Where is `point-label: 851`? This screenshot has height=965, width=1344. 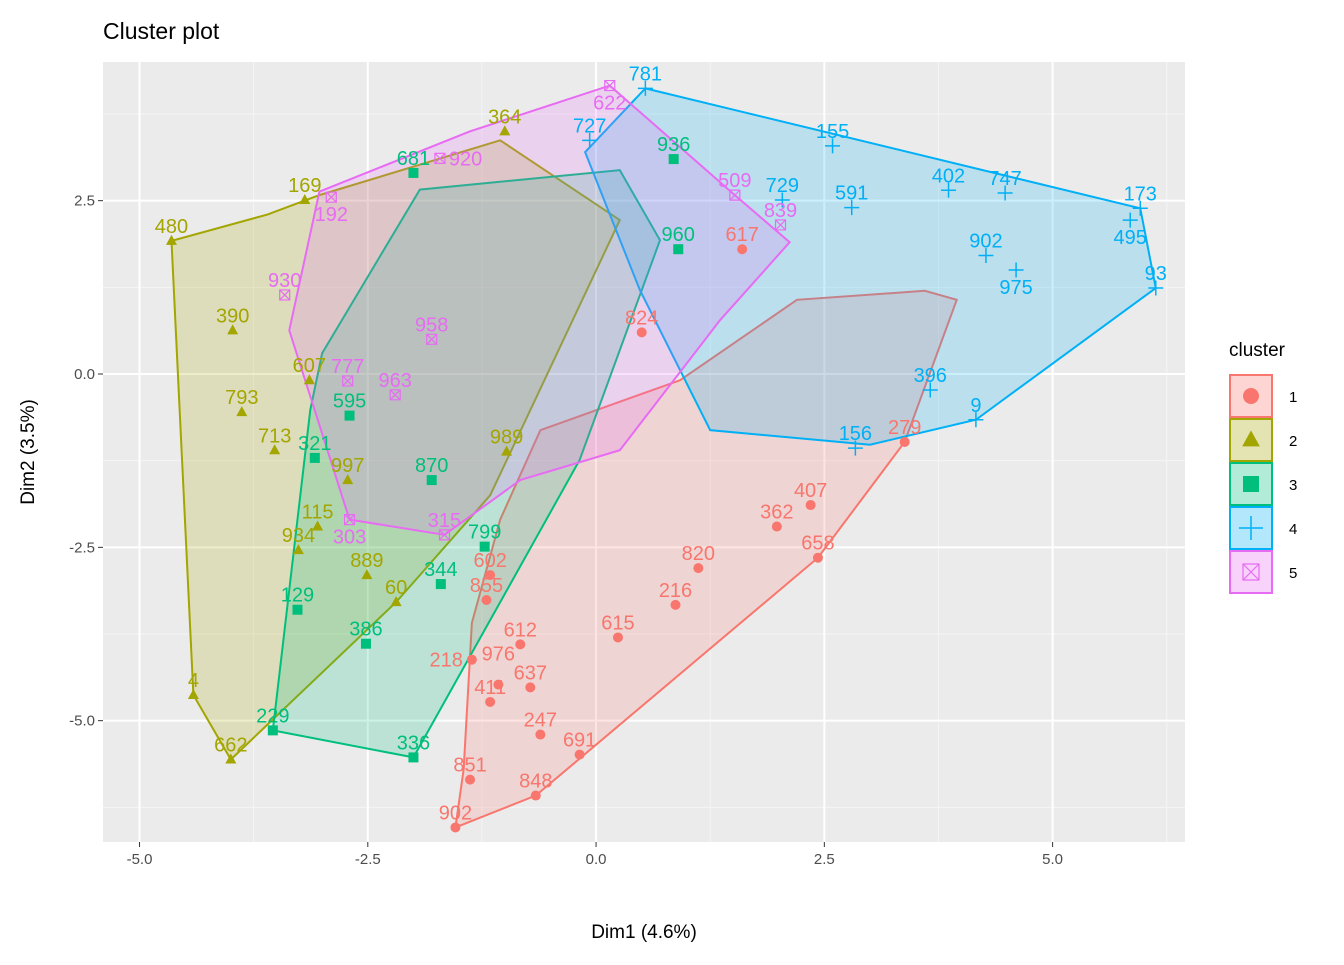 point-label: 851 is located at coordinates (469, 766).